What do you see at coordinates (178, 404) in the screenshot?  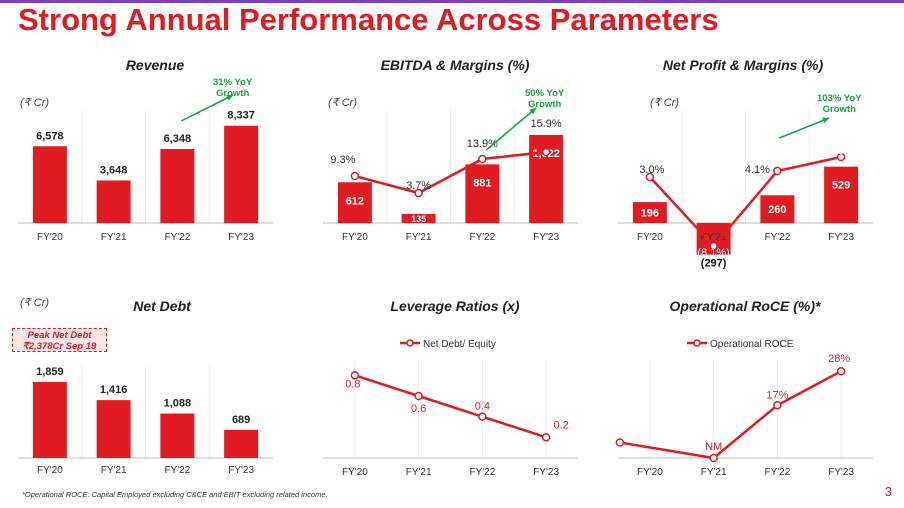 I see `bar-value-label: 1,088` at bounding box center [178, 404].